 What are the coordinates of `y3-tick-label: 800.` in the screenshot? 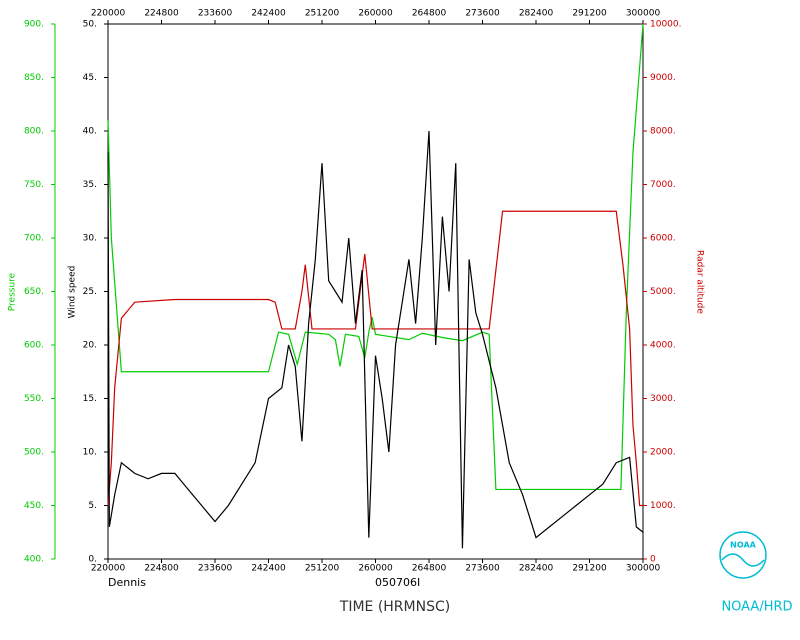 It's located at (34, 132).